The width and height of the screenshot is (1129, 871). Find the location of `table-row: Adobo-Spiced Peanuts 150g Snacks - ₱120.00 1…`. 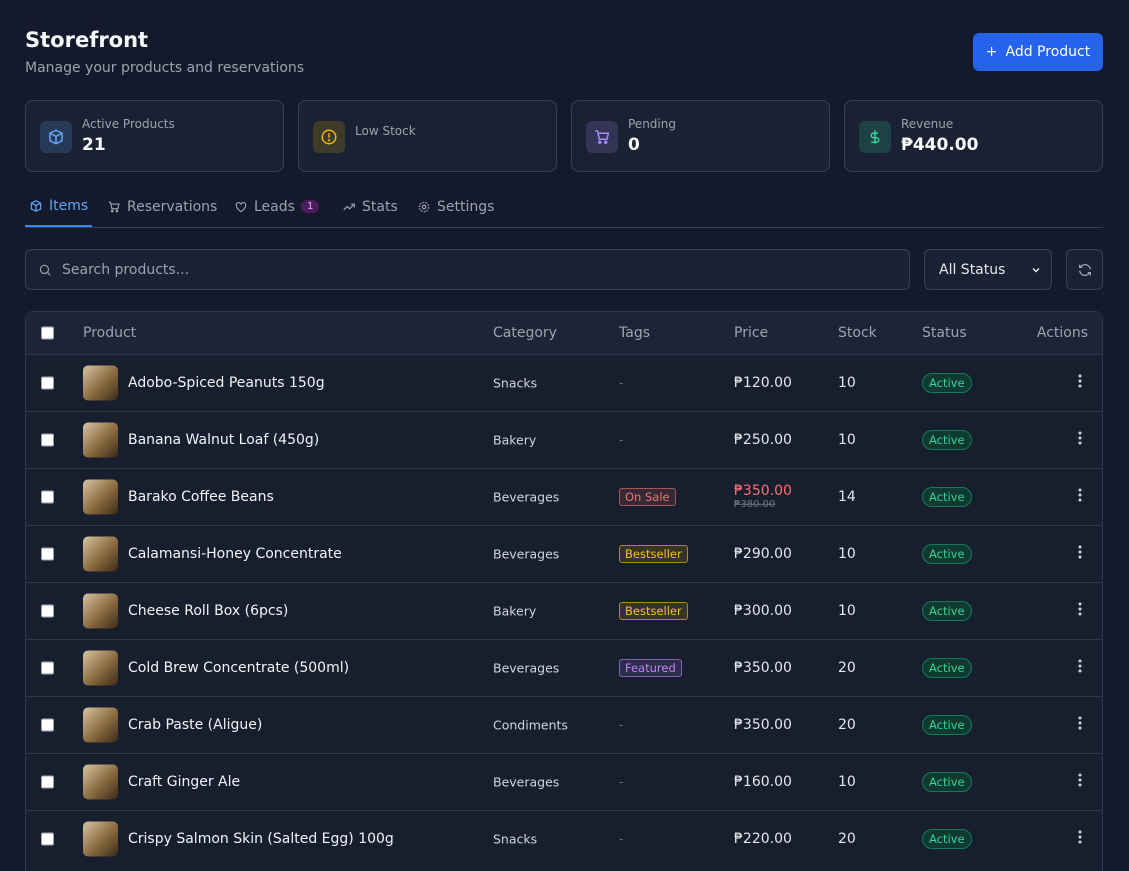

table-row: Adobo-Spiced Peanuts 150g Snacks - ₱120.00 1… is located at coordinates (564, 382).